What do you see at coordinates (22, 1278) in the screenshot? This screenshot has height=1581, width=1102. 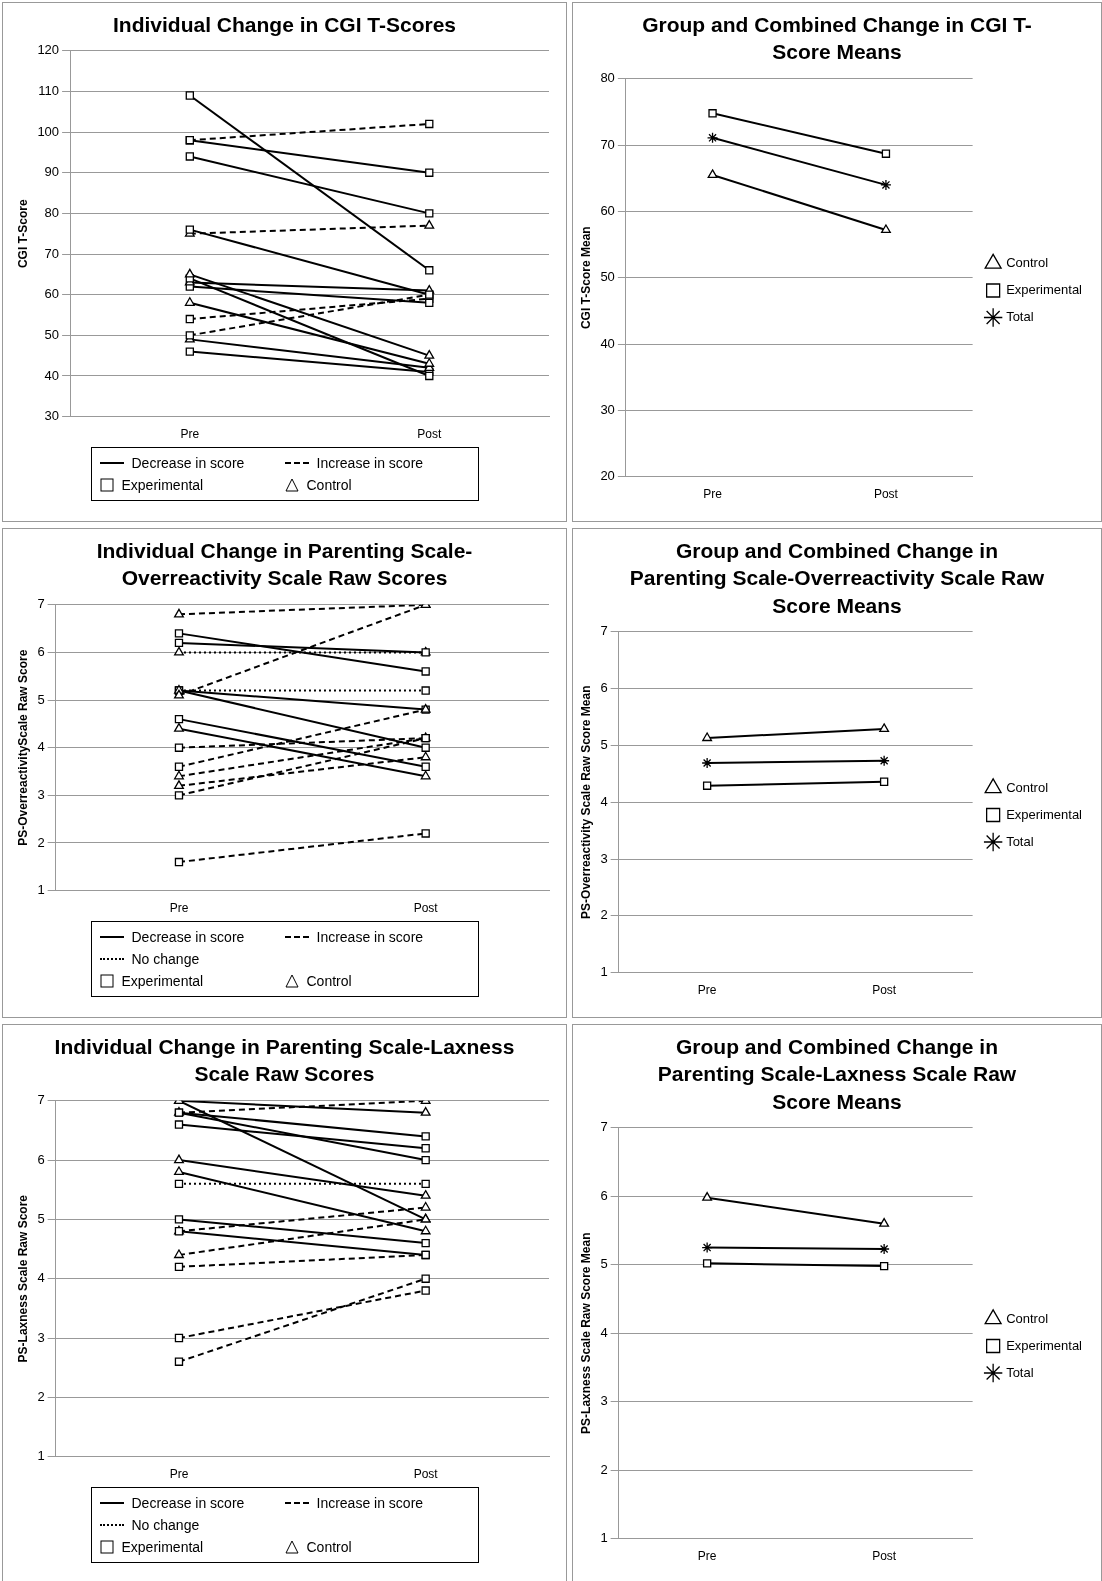 I see `y-axis-title: PS-Laxness Scale Raw Score` at bounding box center [22, 1278].